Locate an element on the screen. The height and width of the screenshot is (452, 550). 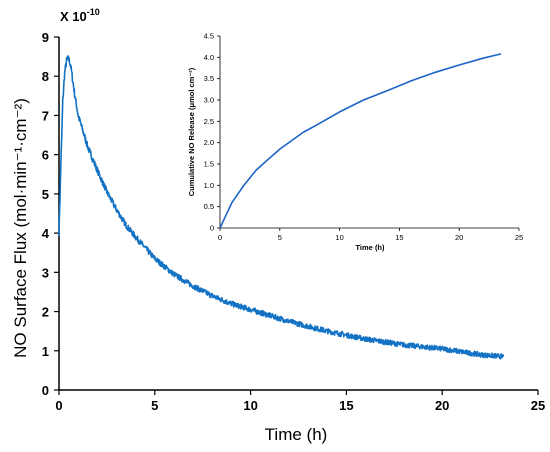
main-x-tick-label: 25 is located at coordinates (538, 405).